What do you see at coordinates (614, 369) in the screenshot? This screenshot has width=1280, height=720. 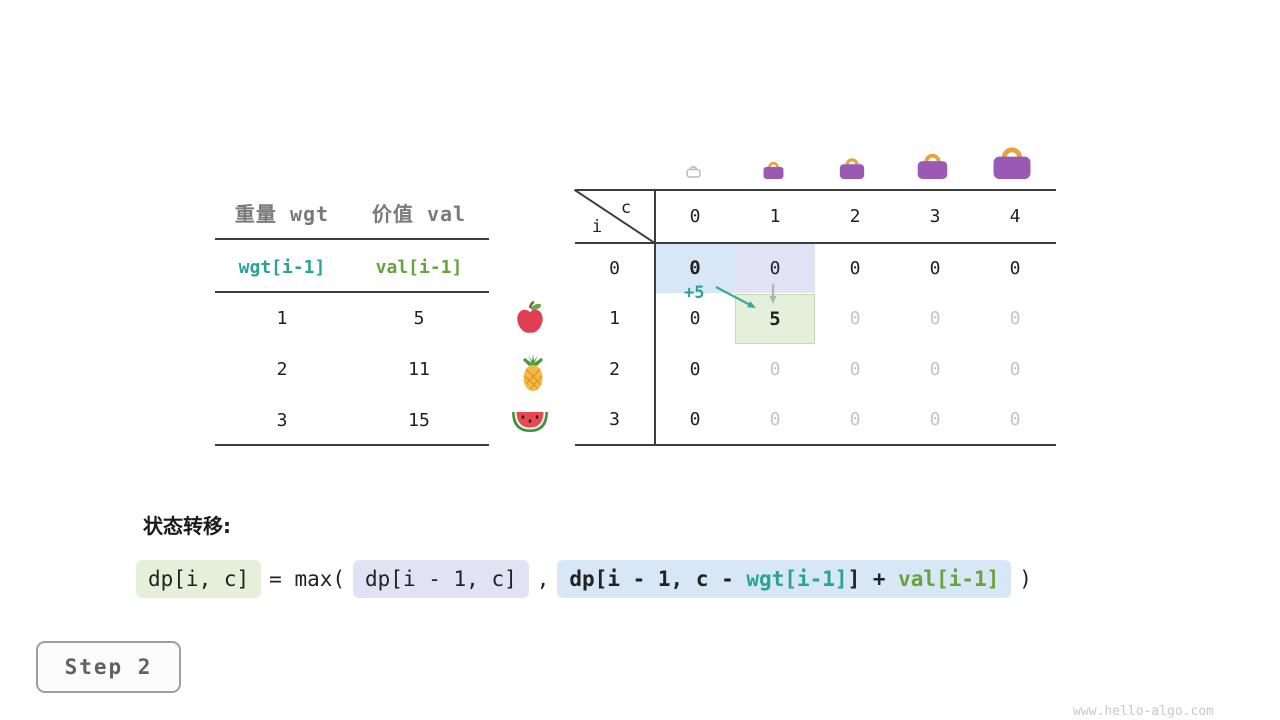 I see `dp-row-header-2: 2` at bounding box center [614, 369].